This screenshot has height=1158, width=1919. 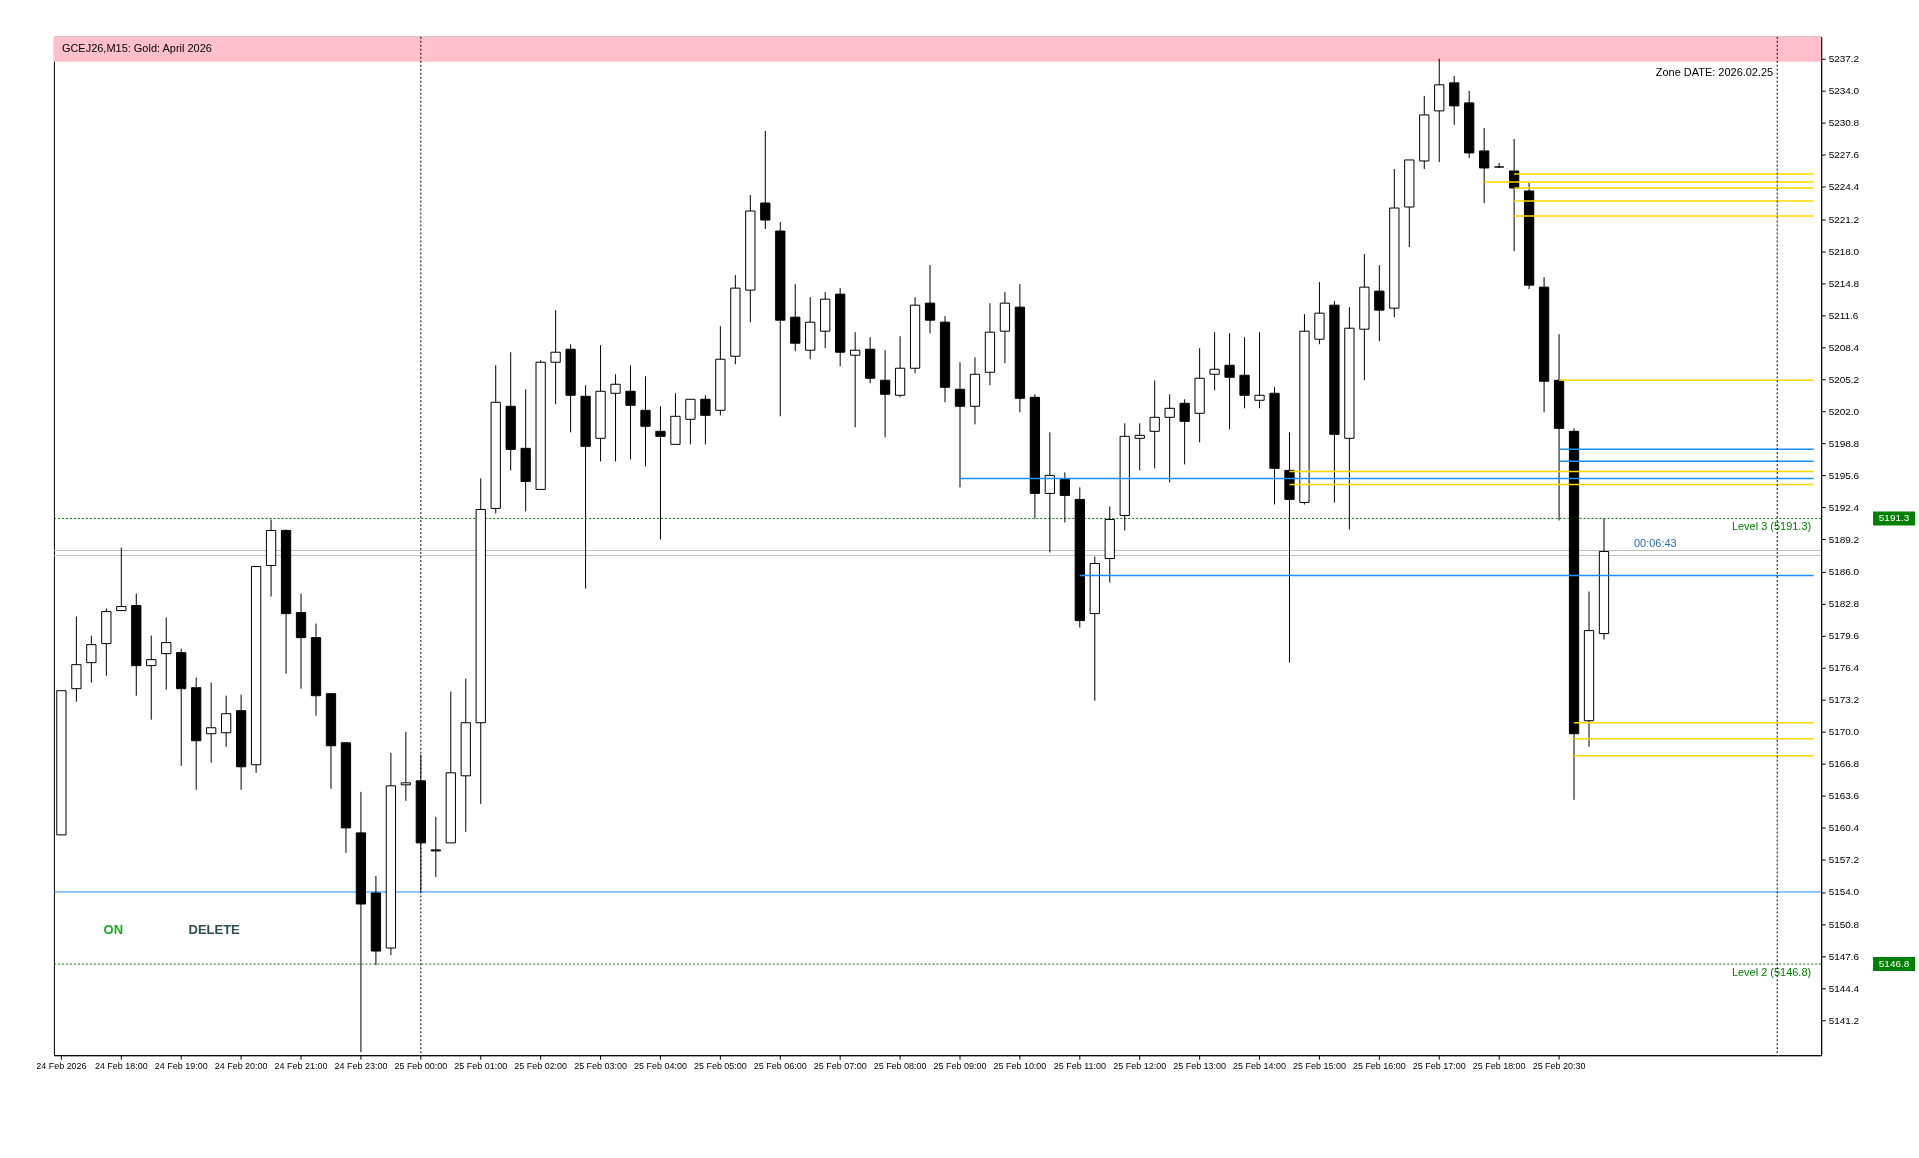 I want to click on annotation: DELETE, so click(x=214, y=930).